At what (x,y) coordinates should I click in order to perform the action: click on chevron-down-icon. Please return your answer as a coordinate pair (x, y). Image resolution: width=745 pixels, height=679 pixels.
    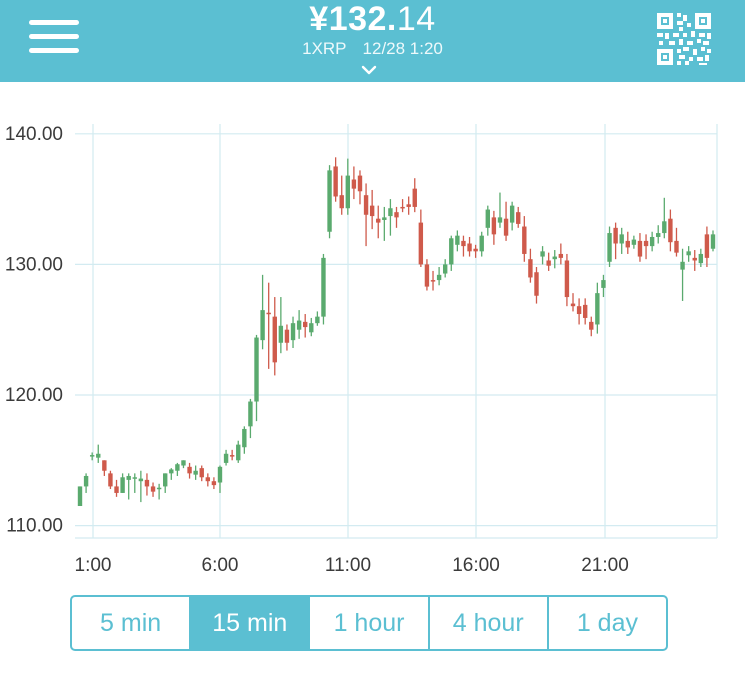
    Looking at the image, I should click on (369, 70).